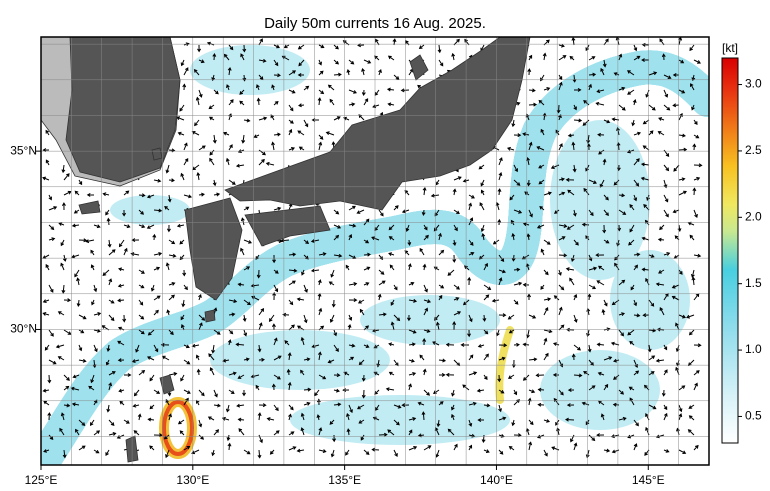 This screenshot has width=770, height=491. I want to click on lat-tick-label: 30°N, so click(23, 329).